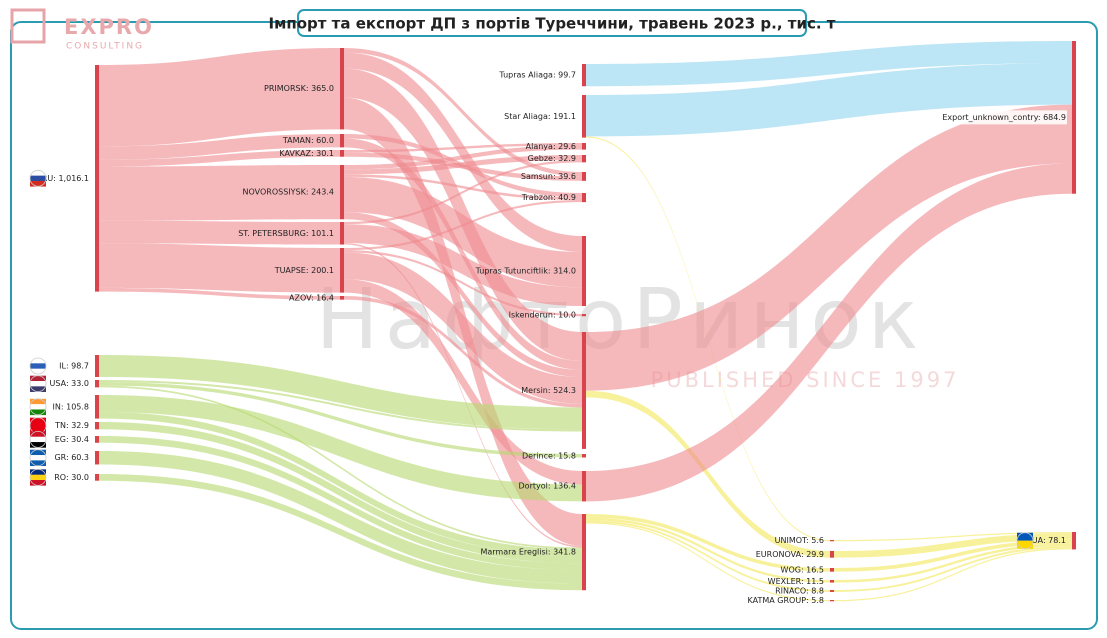  What do you see at coordinates (109, 27) in the screenshot?
I see `logo-name: EXPRO` at bounding box center [109, 27].